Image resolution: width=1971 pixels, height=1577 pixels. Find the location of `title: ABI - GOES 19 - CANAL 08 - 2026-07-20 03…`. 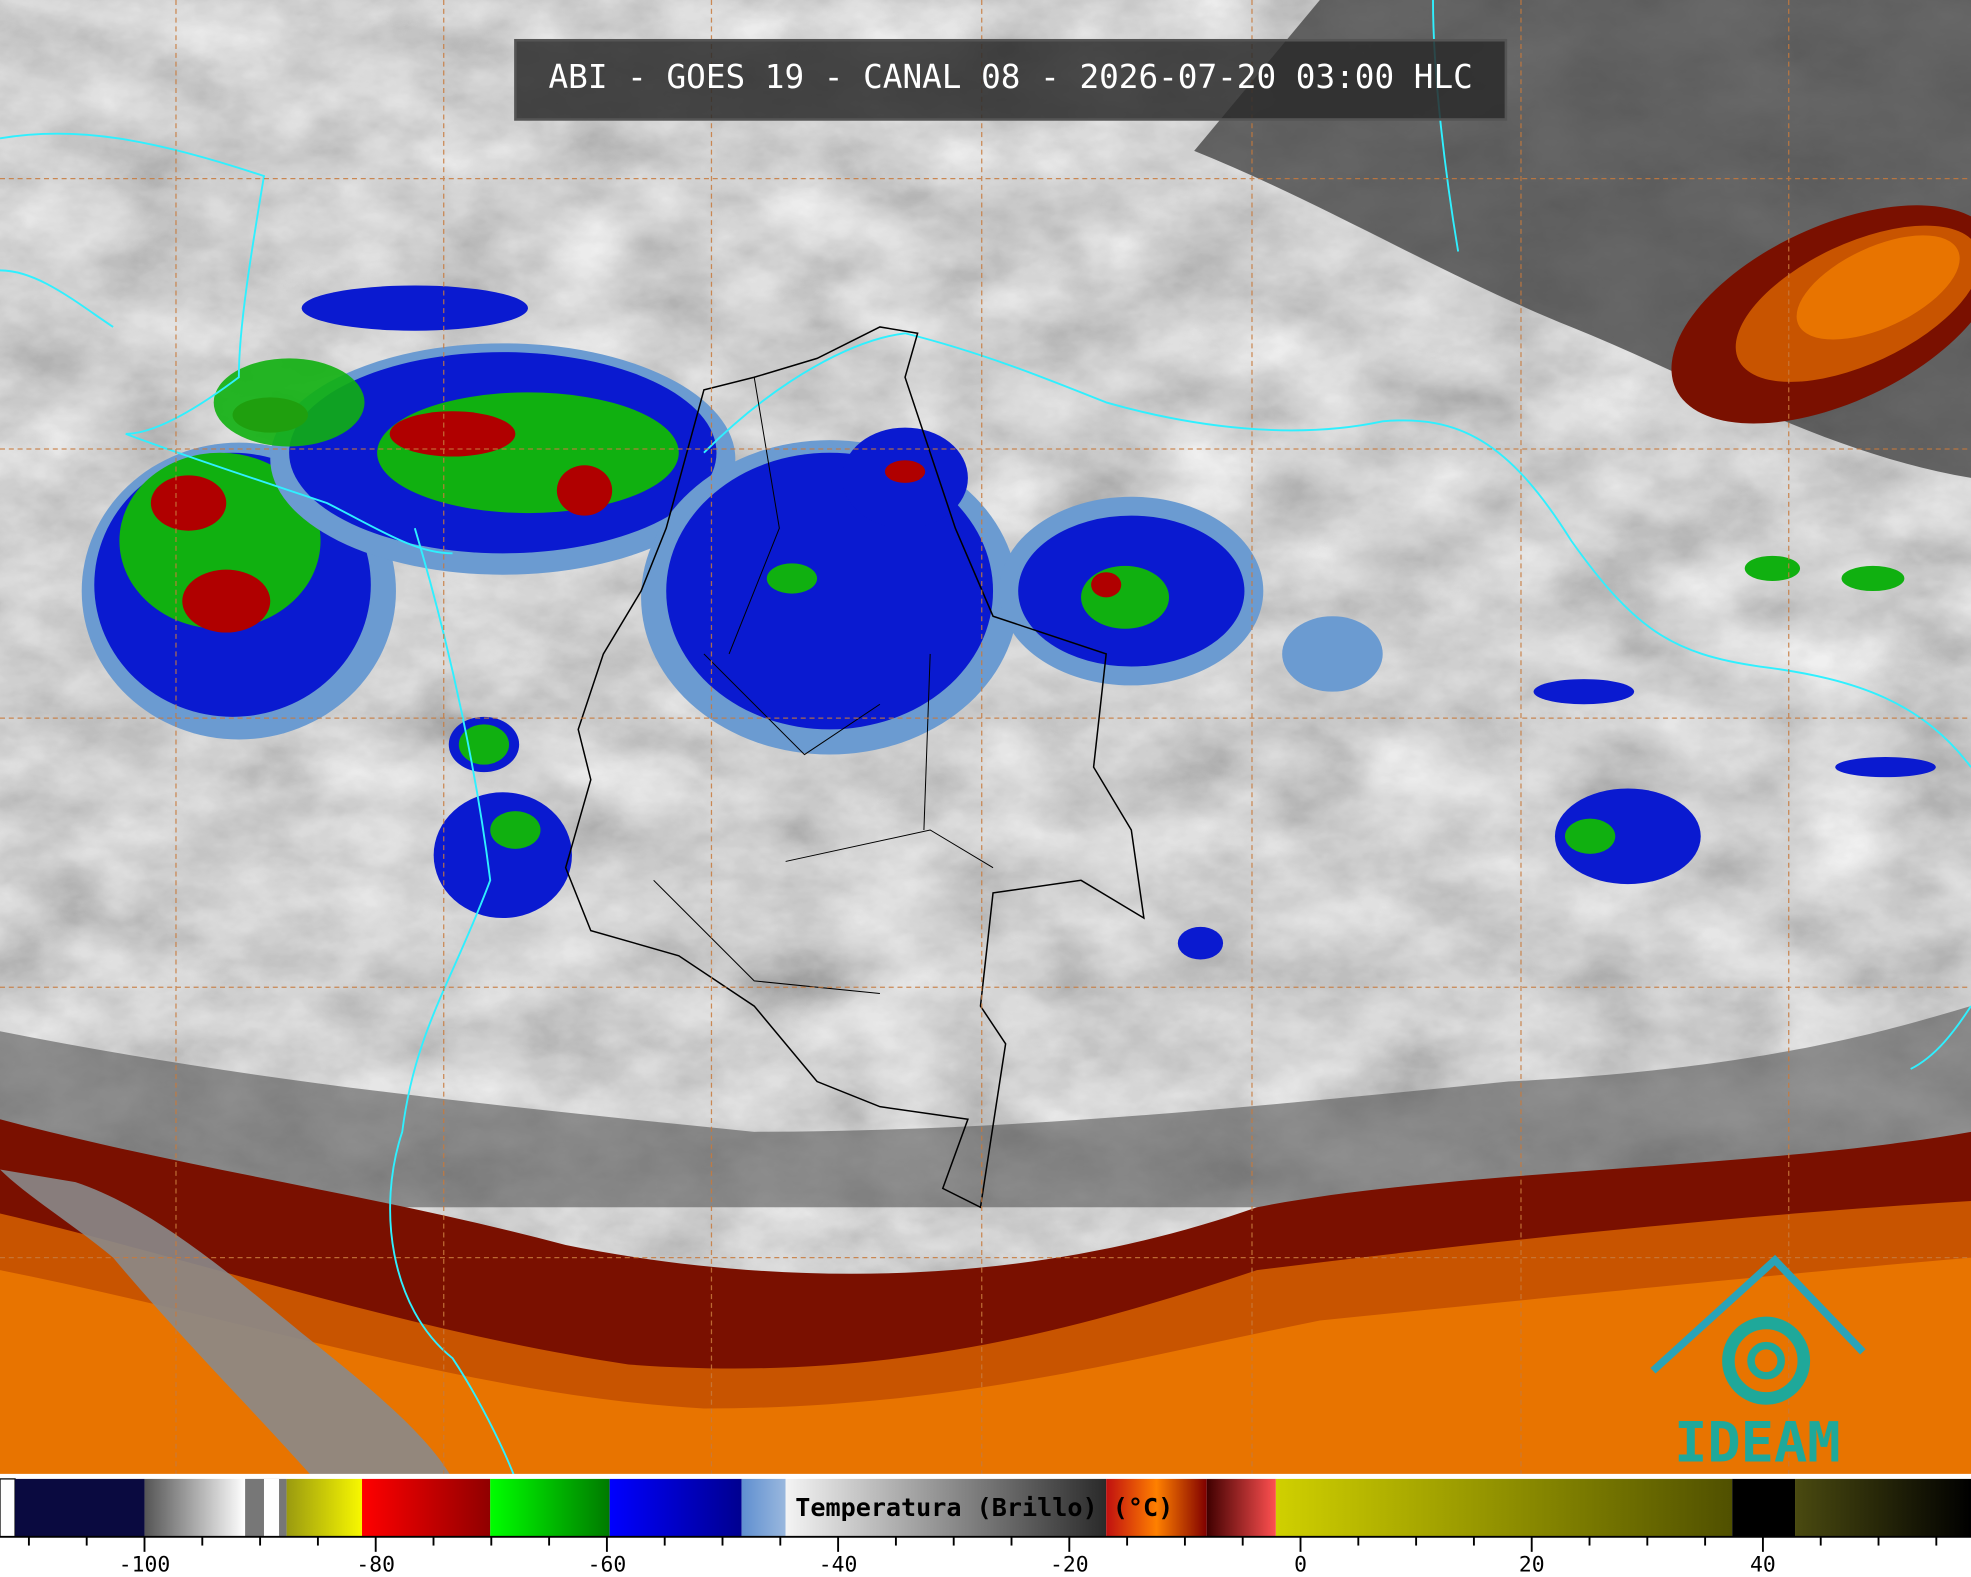

title: ABI - GOES 19 - CANAL 08 - 2026-07-20 03… is located at coordinates (1010, 77).